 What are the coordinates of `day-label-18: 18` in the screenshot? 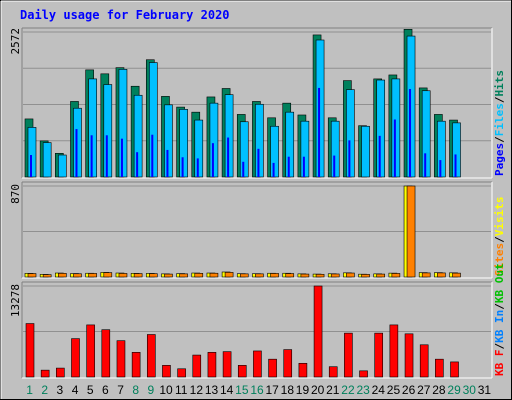 It's located at (288, 390).